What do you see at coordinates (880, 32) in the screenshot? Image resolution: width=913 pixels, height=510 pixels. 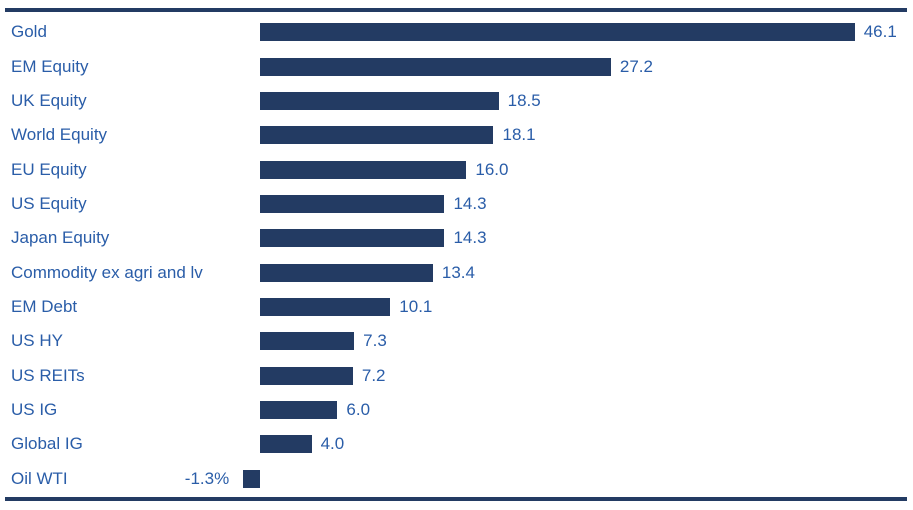 I see `value-label: 46.1` at bounding box center [880, 32].